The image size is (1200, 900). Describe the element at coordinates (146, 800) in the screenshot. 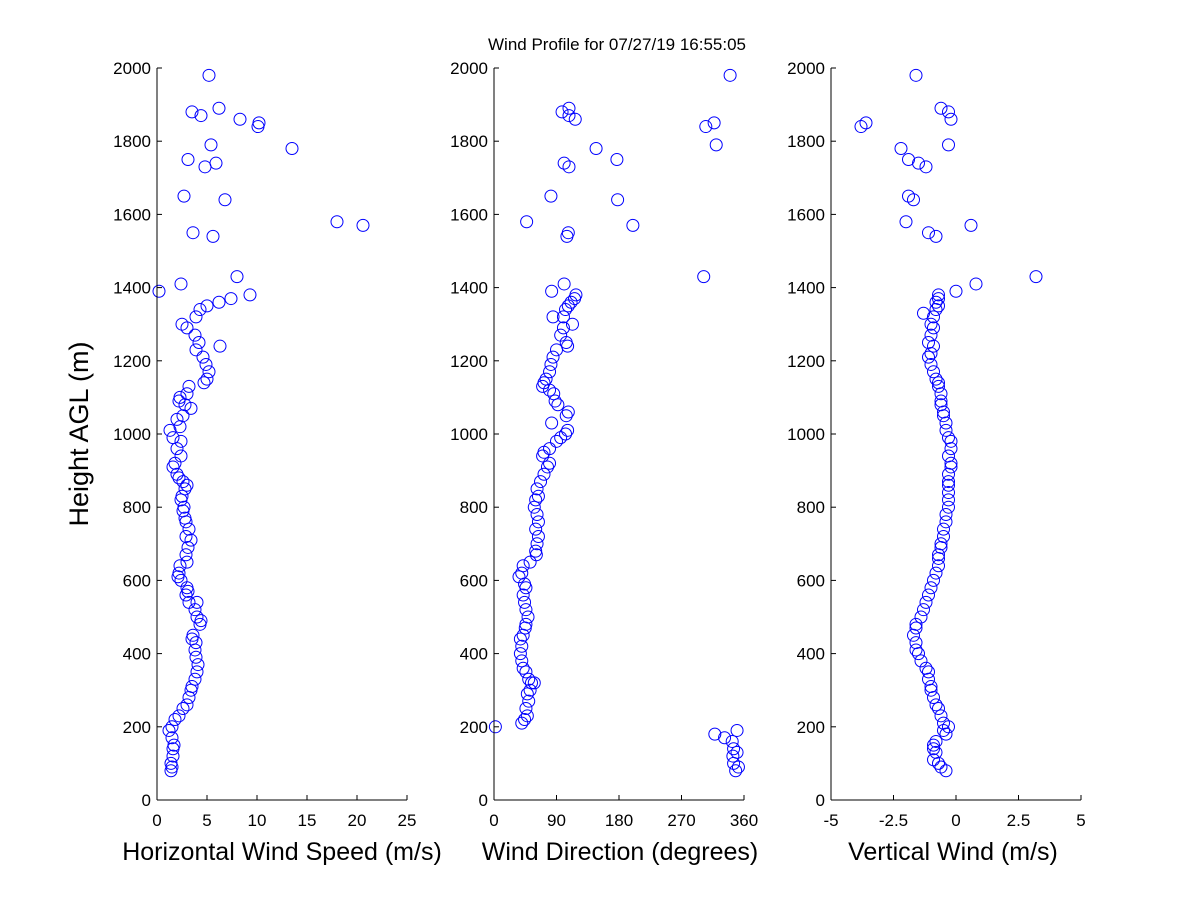

I see `speed-y-tick-label: 0` at that location.